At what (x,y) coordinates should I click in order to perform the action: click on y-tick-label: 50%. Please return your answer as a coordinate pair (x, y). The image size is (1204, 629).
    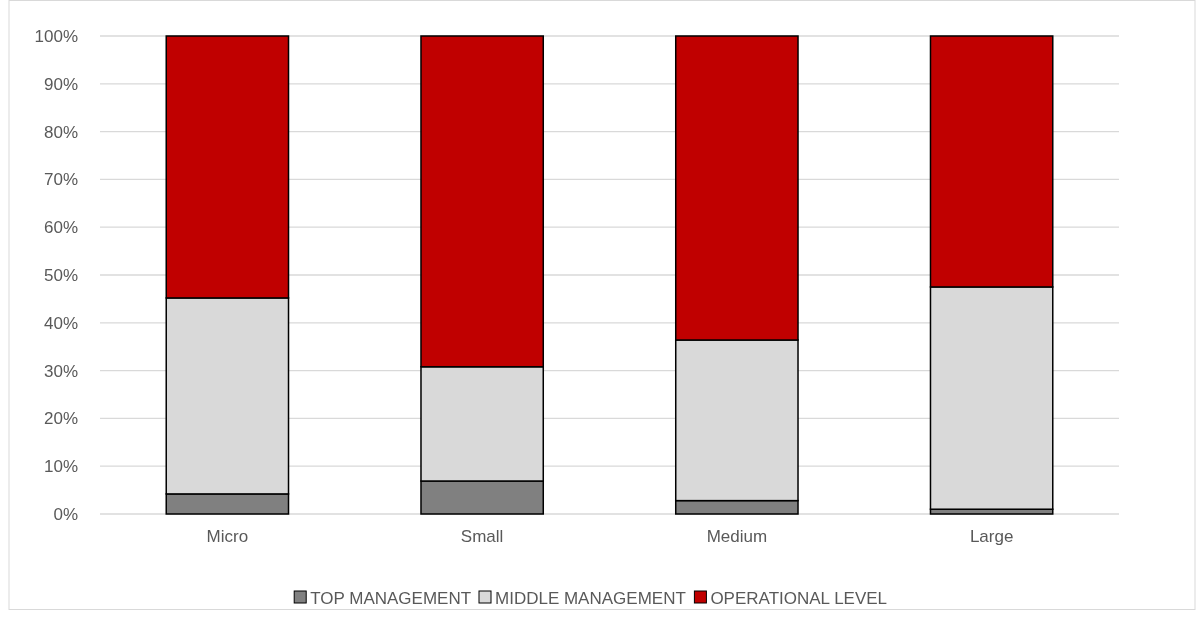
    Looking at the image, I should click on (60, 275).